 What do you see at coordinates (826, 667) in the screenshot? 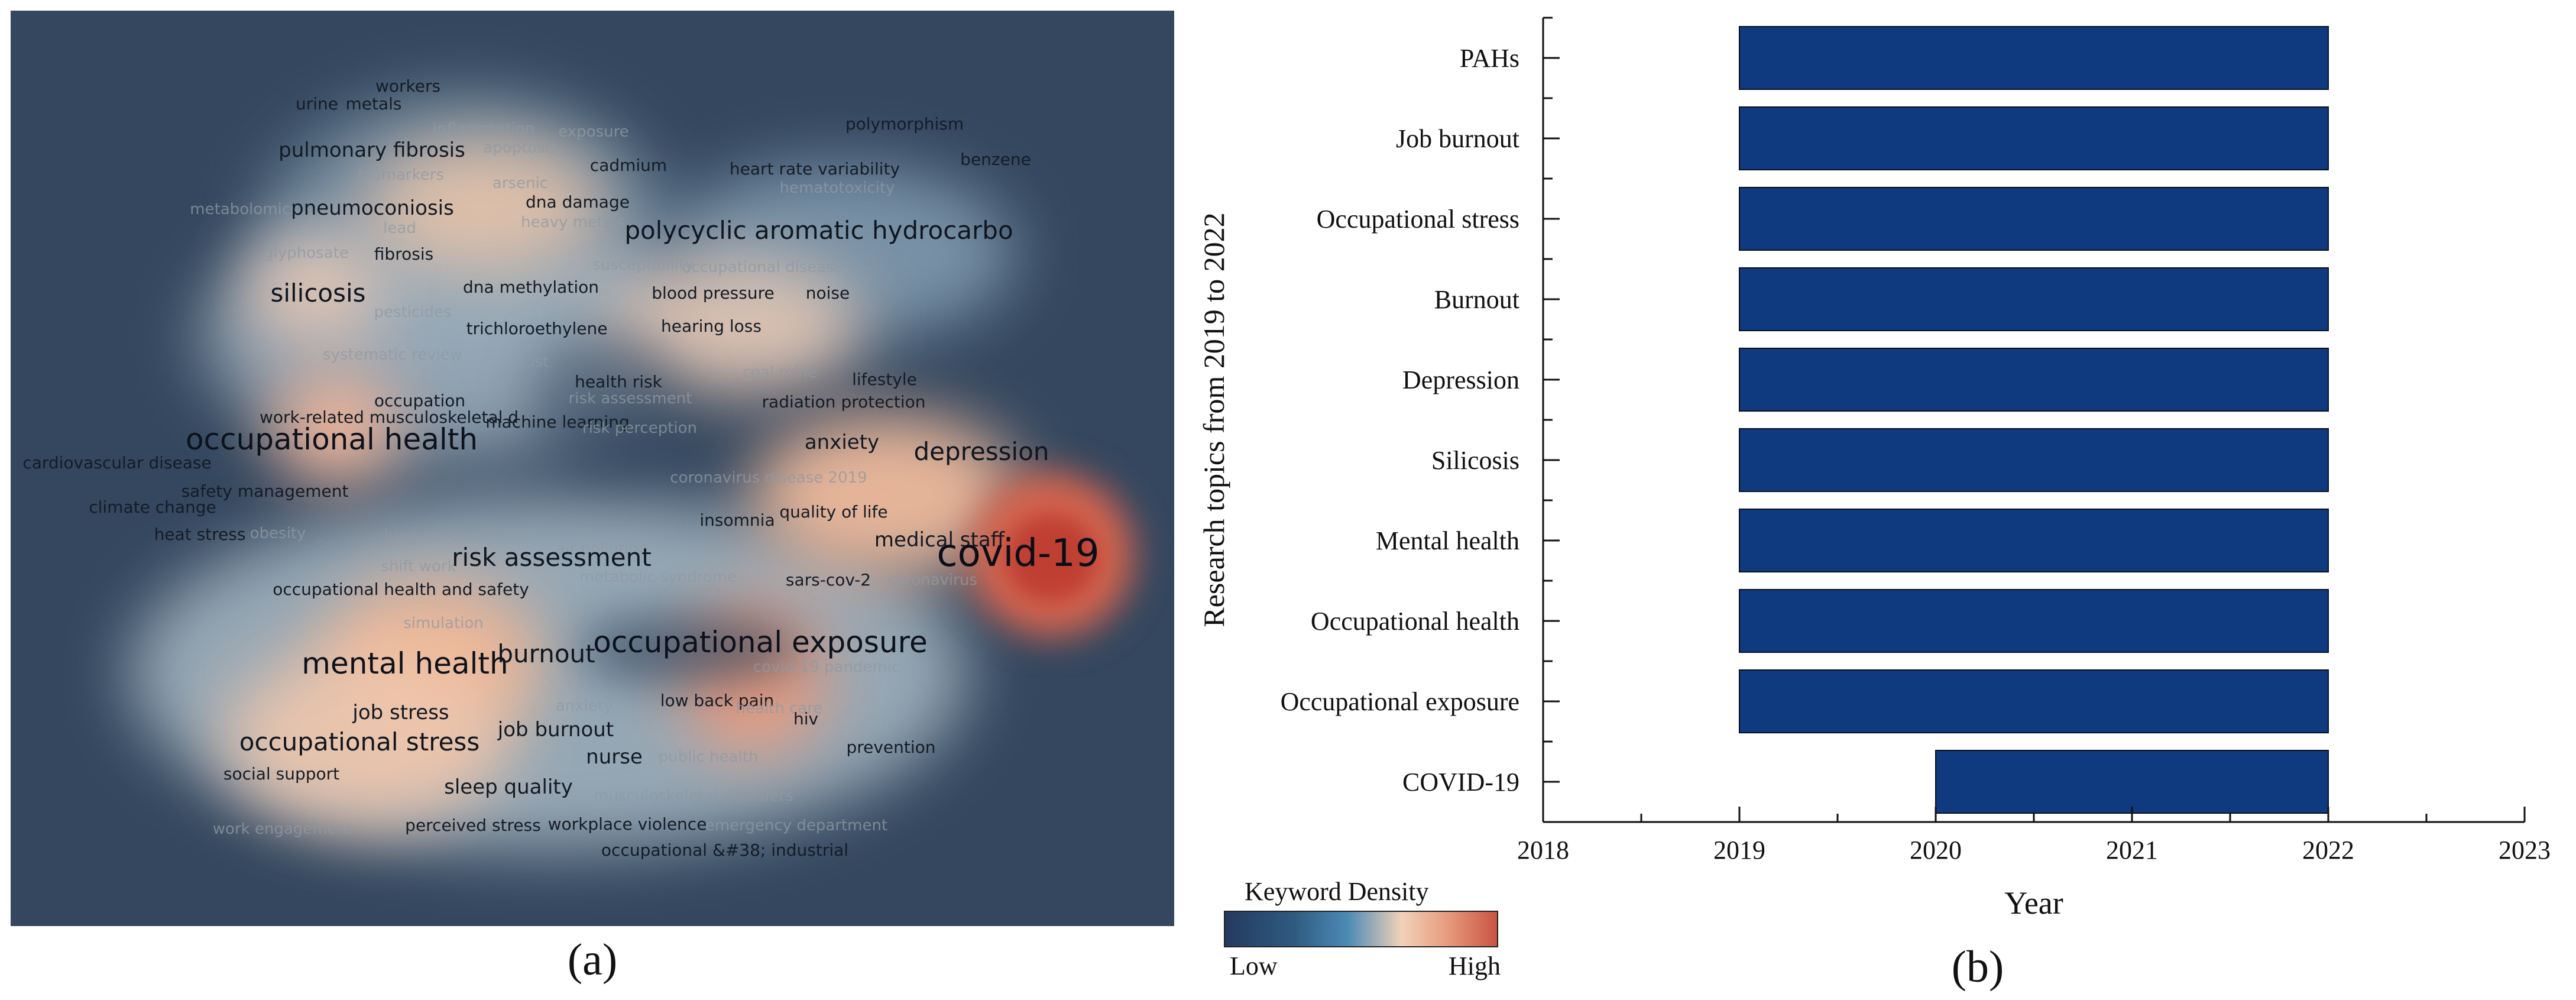
I see `keyword-label: covid-19 pandemic` at bounding box center [826, 667].